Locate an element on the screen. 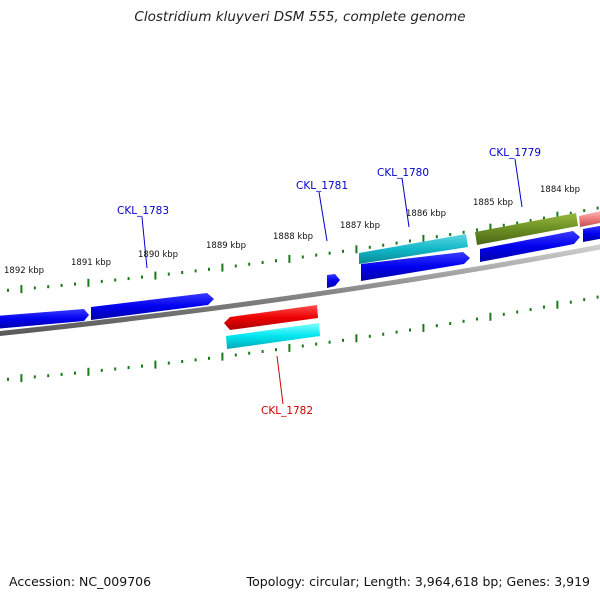 The image size is (600, 600). gene-label-ckl-1779: CKL_1779 is located at coordinates (515, 153).